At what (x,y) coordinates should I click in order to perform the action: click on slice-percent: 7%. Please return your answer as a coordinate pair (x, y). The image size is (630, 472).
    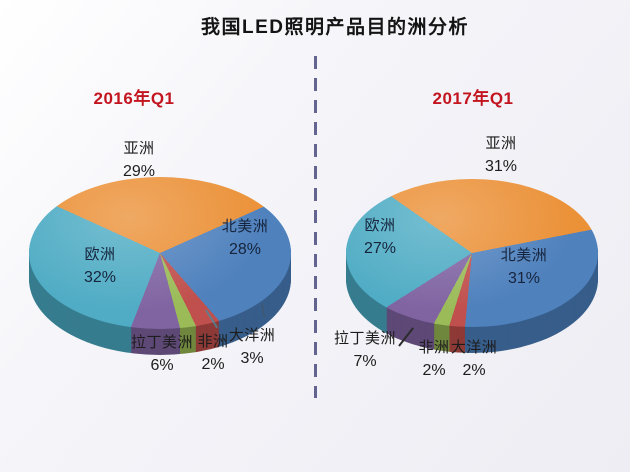
    Looking at the image, I should click on (365, 361).